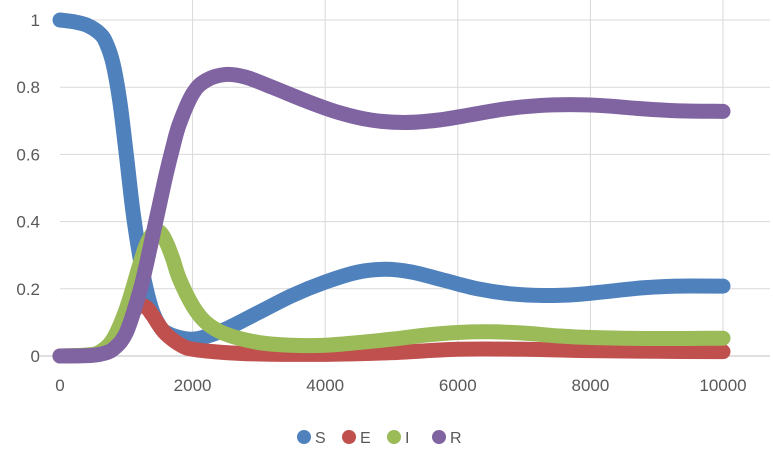  What do you see at coordinates (28, 154) in the screenshot?
I see `y-tick-label-3: 0.6` at bounding box center [28, 154].